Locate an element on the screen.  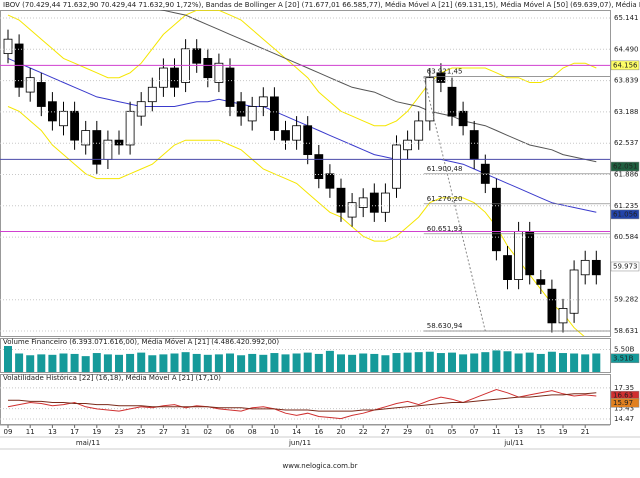
fib-label: 58.630,94 is located at coordinates (445, 326).